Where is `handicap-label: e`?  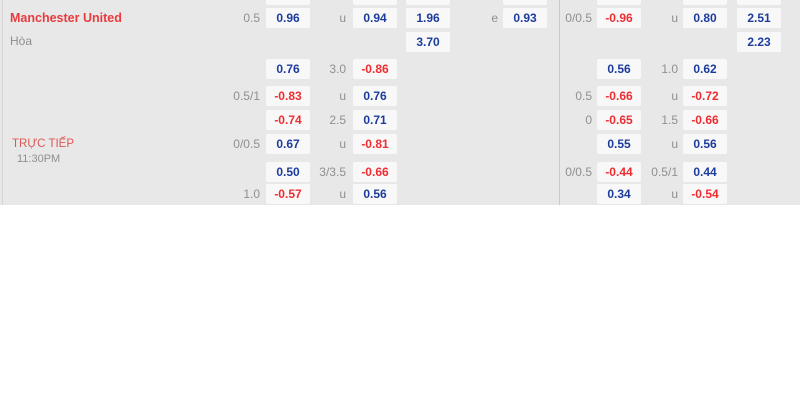 handicap-label: e is located at coordinates (494, 18).